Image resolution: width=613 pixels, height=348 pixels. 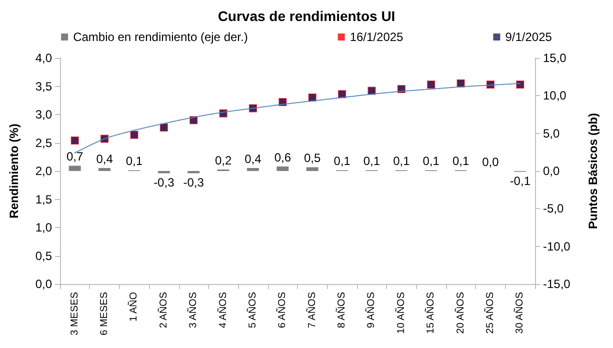 I want to click on x-tick-label: 15 AÑOS, so click(x=430, y=313).